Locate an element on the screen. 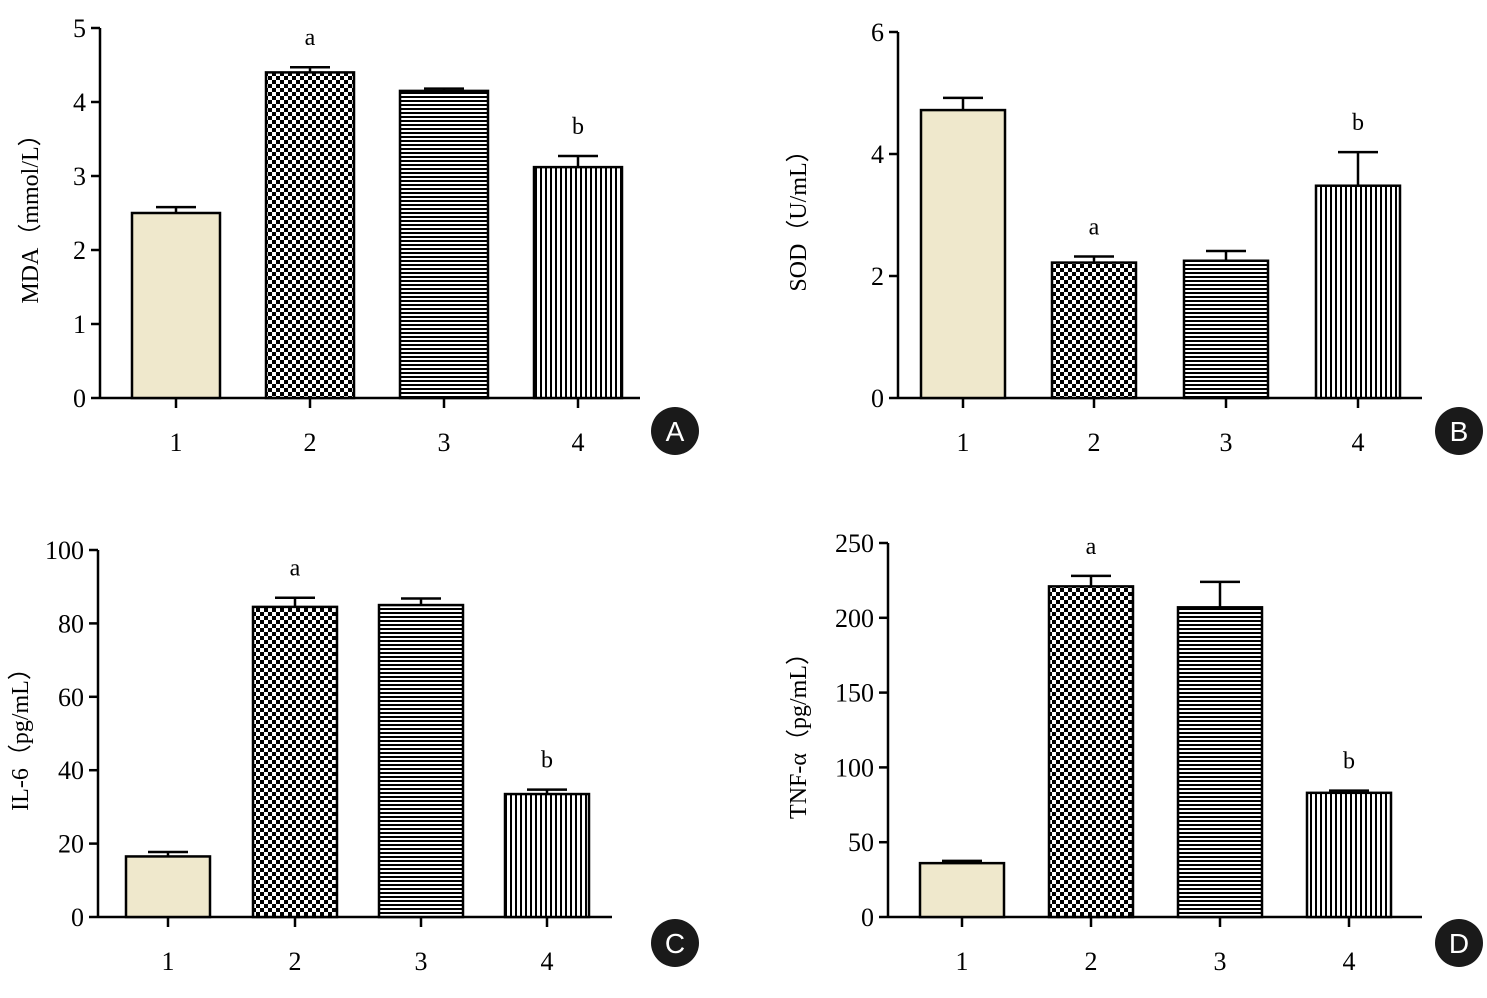  y-tick-label: 1 is located at coordinates (79, 324).